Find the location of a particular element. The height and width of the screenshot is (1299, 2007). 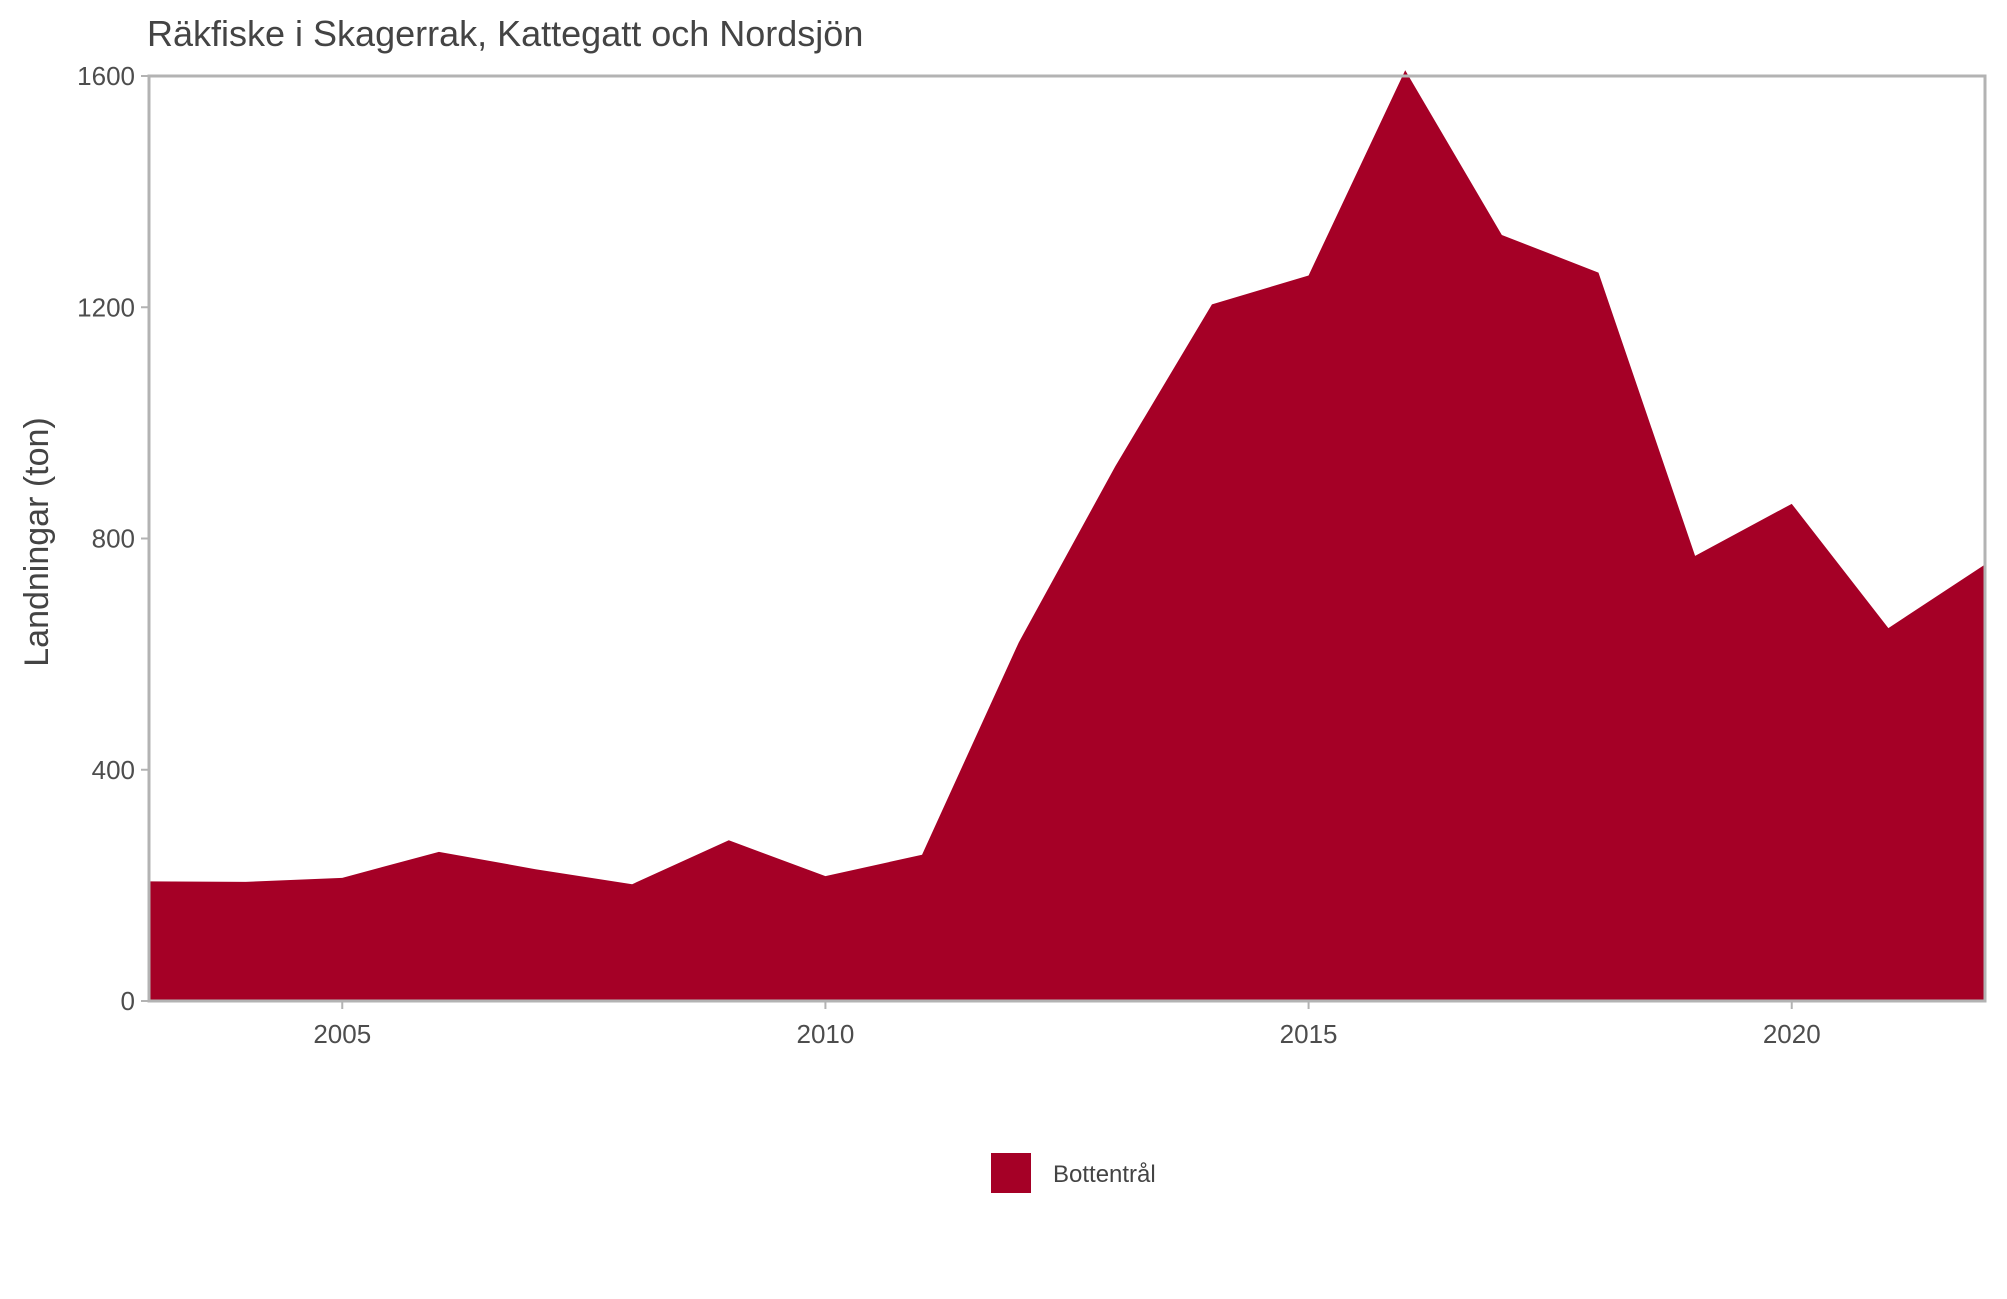

legend-label-bottentral: Bottentrål is located at coordinates (1104, 1174).